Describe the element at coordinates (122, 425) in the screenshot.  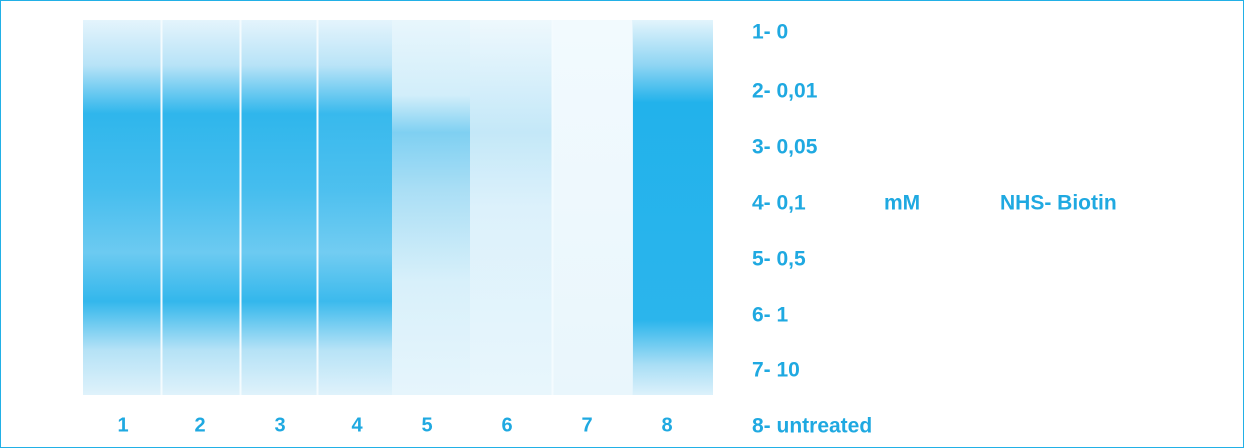
I see `lane-label: 1` at that location.